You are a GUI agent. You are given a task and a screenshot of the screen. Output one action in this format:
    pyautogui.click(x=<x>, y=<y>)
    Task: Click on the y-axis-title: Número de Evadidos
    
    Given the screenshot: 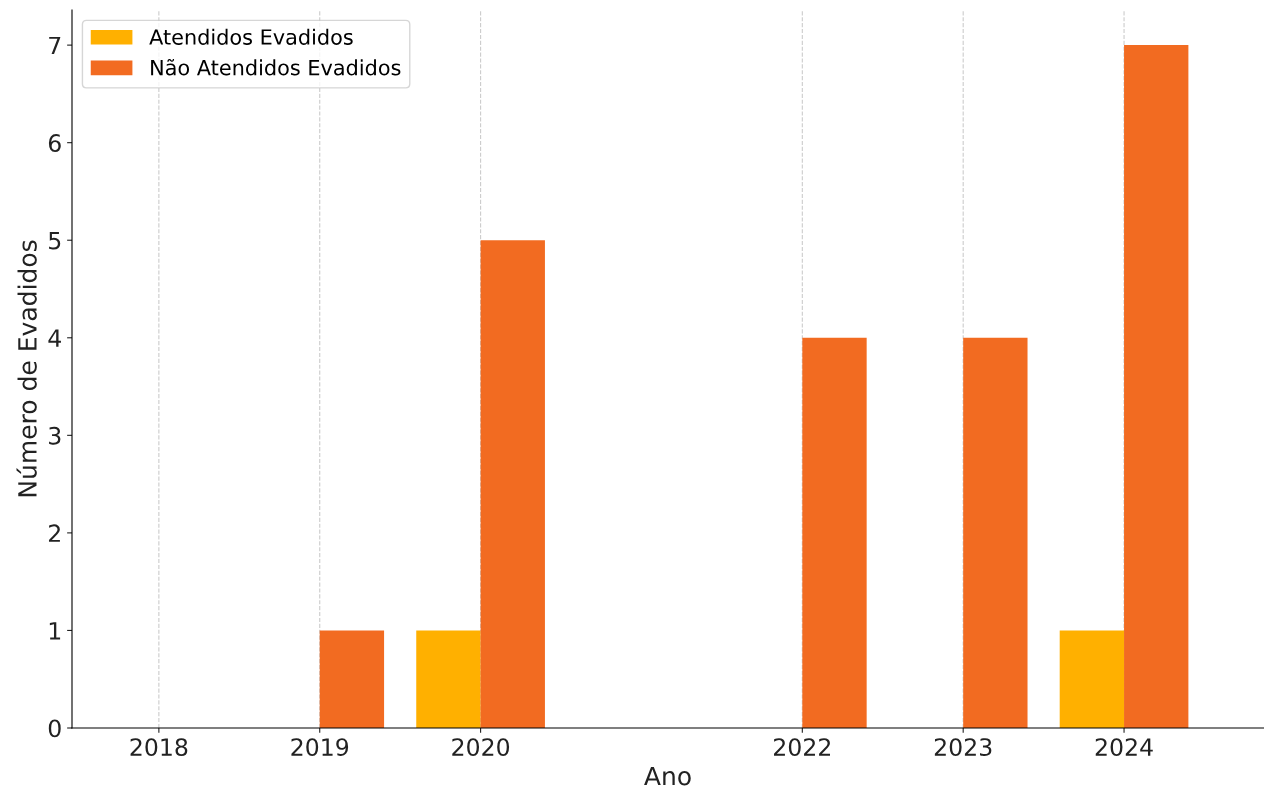 What is the action you would take?
    pyautogui.click(x=26, y=368)
    